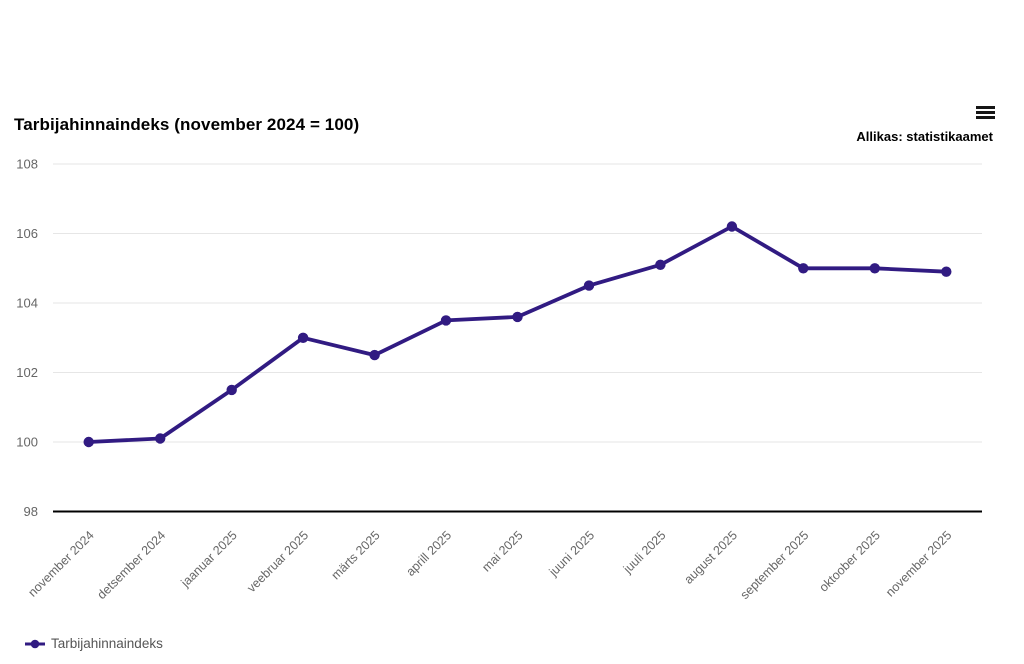 This screenshot has width=1024, height=664. Describe the element at coordinates (710, 557) in the screenshot. I see `x-axis-tick-label: august 2025` at that location.